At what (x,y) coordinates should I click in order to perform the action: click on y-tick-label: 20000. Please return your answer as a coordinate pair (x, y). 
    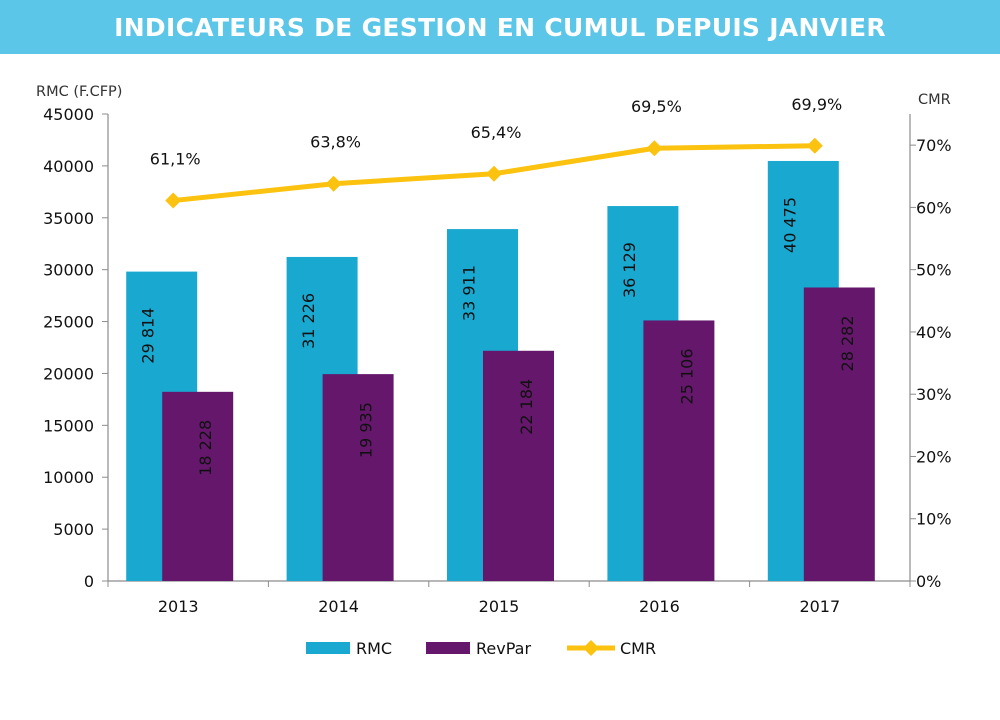
    Looking at the image, I should click on (68, 373).